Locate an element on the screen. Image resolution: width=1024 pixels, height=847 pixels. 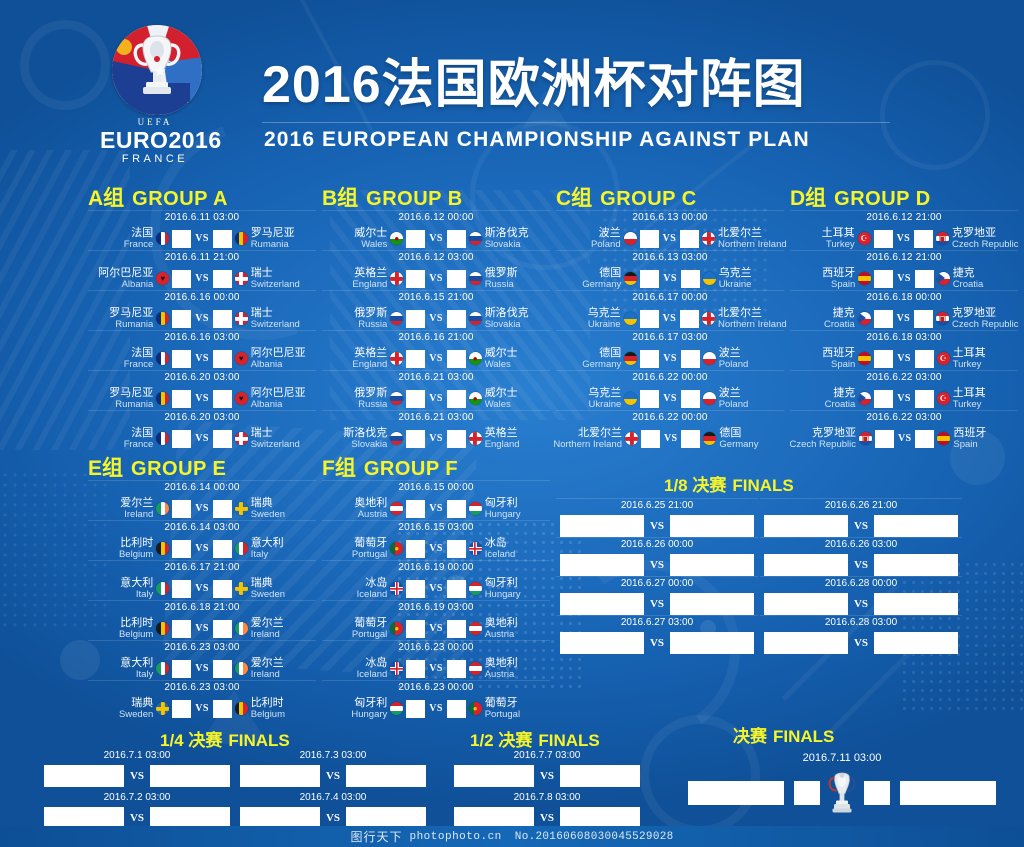
final-away-team-box is located at coordinates (948, 793).